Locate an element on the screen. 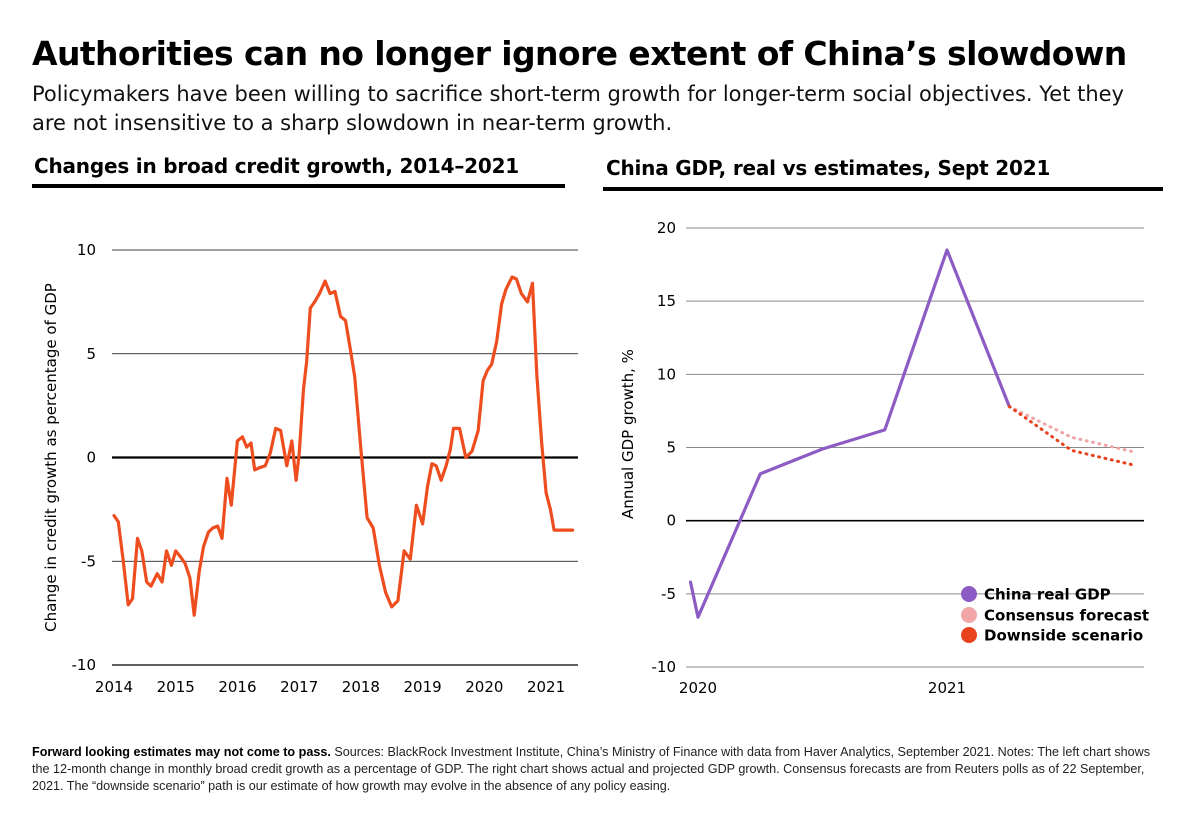 Image resolution: width=1184 pixels, height=836 pixels. legend-label-china-real-gdp: China real GDP is located at coordinates (1047, 595).